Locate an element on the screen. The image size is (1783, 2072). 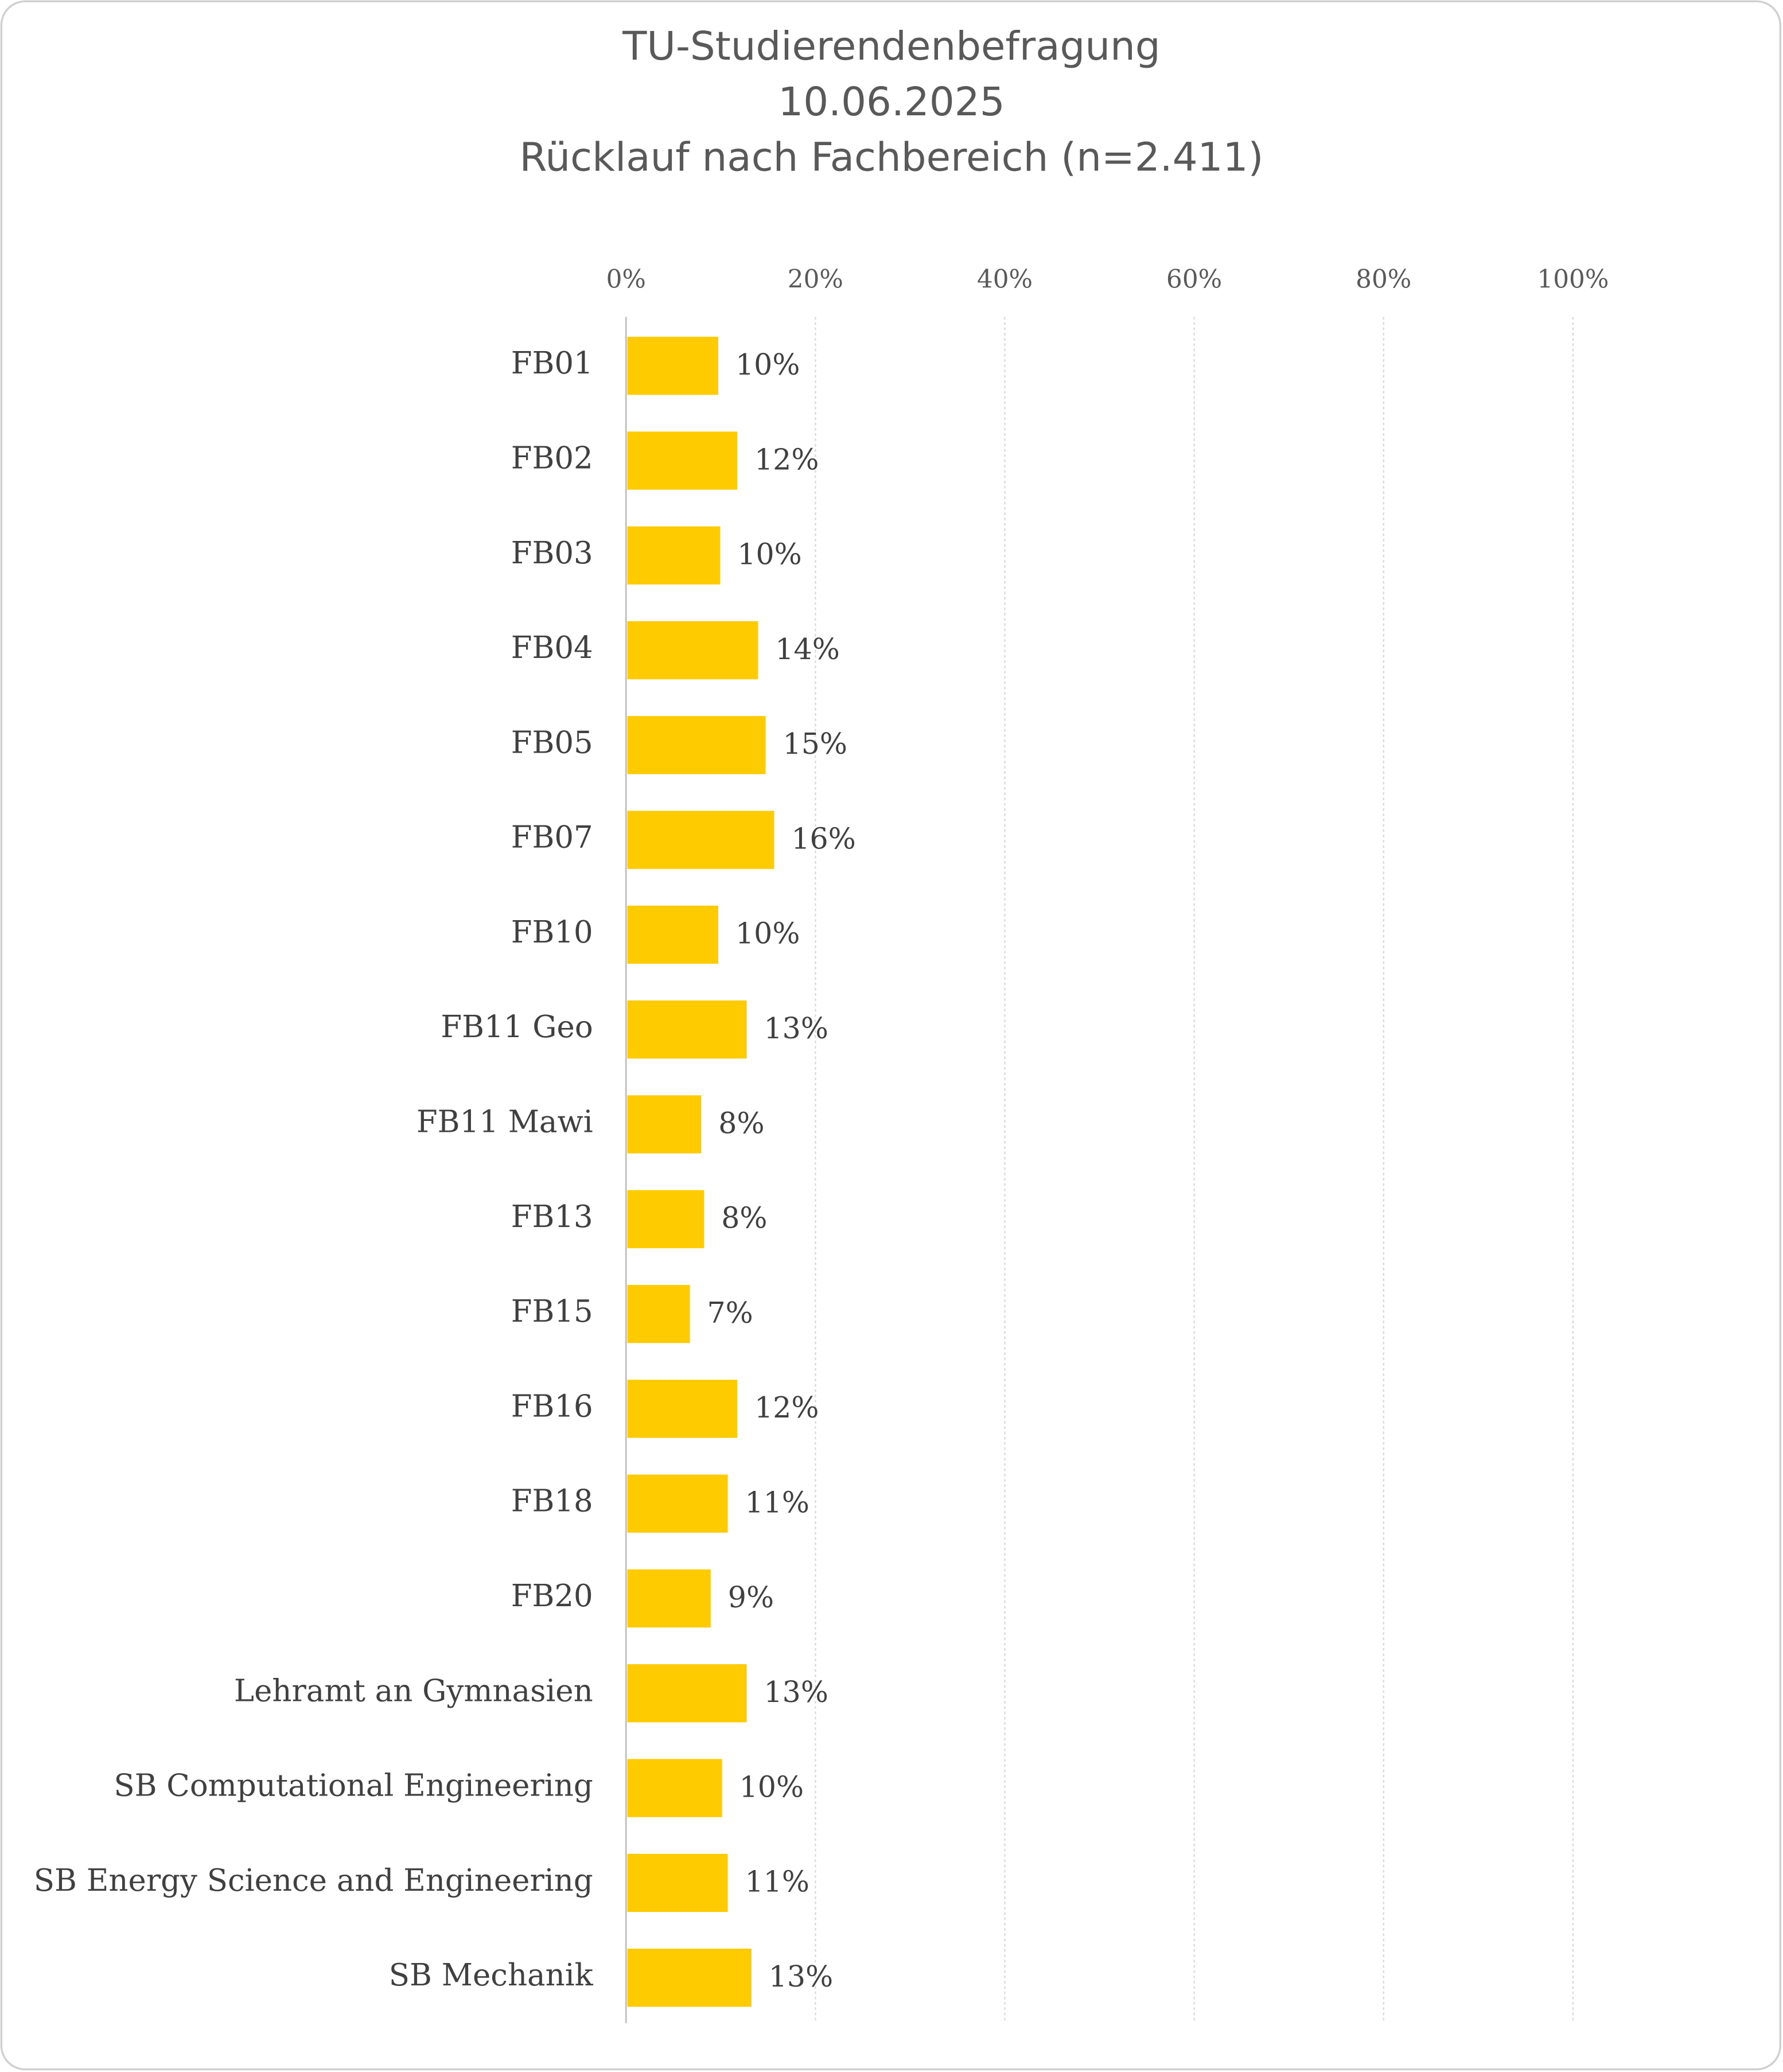
x-tick-label: 60% is located at coordinates (1194, 279).